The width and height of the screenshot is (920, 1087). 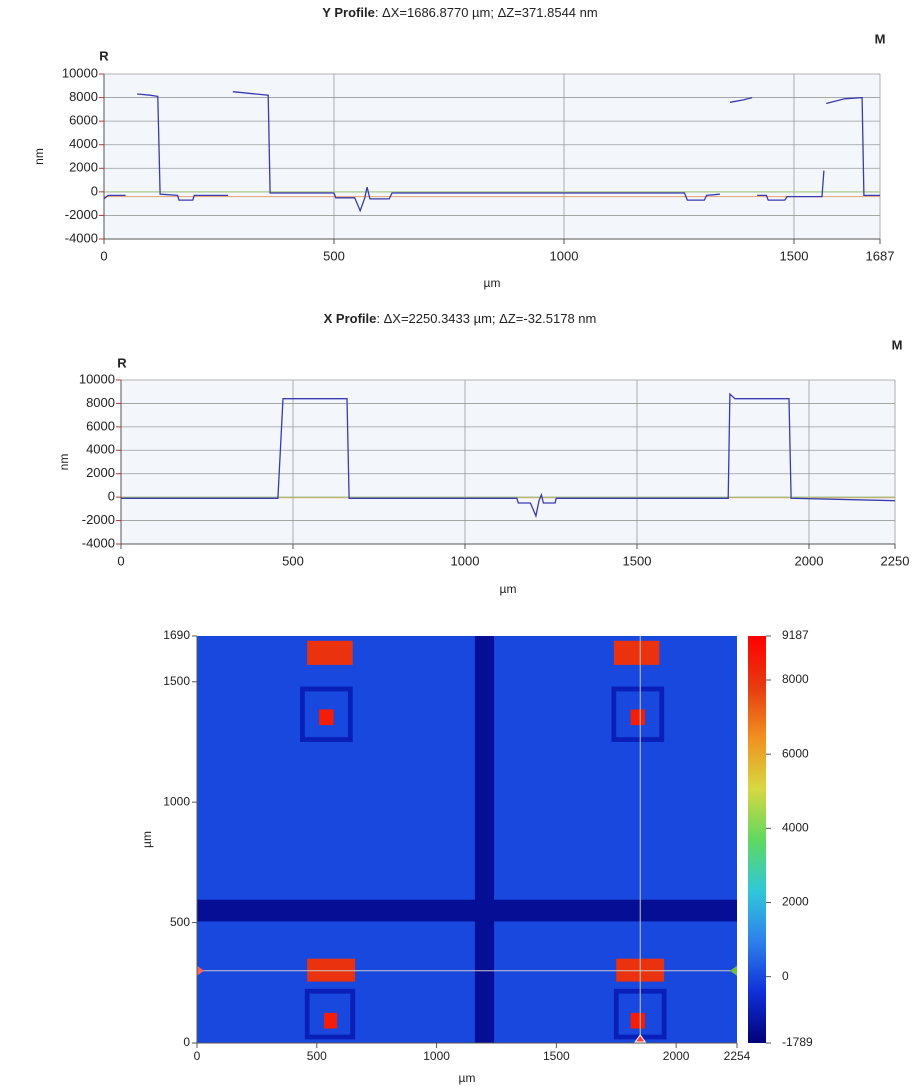 What do you see at coordinates (880, 255) in the screenshot?
I see `x-tick-label: 1687` at bounding box center [880, 255].